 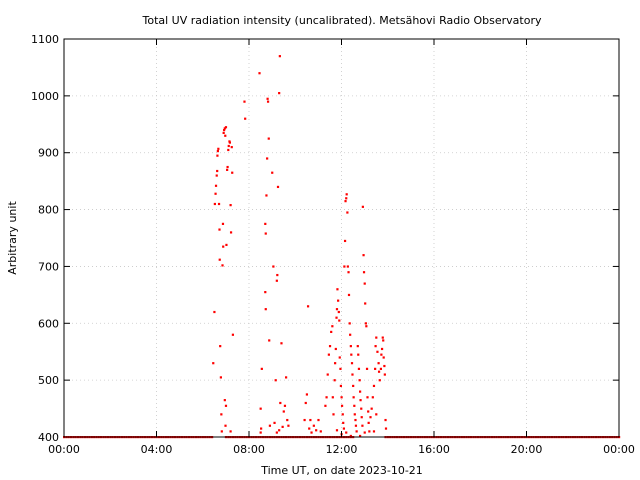 What do you see at coordinates (45, 96) in the screenshot?
I see `y-tick-label: 1000` at bounding box center [45, 96].